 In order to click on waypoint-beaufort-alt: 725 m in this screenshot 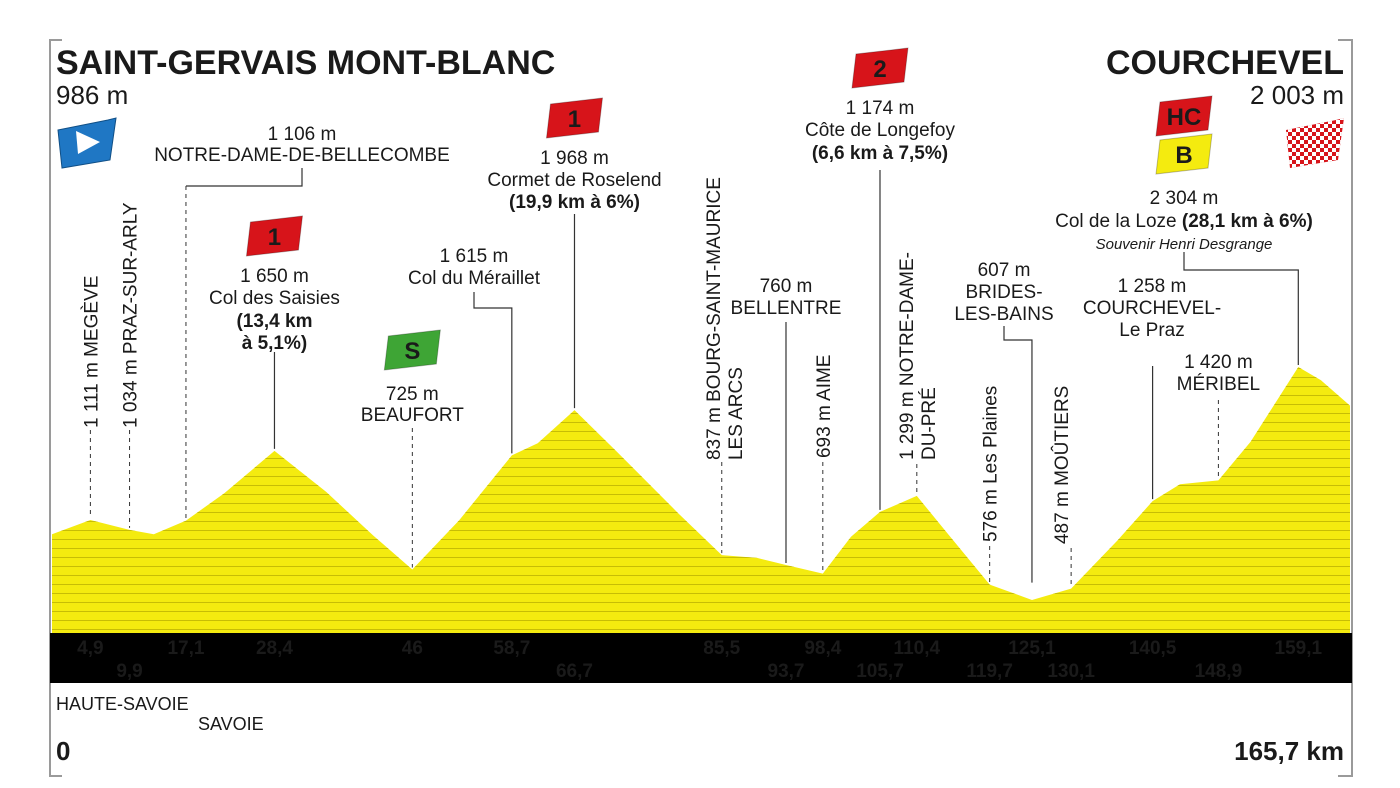, I will do `click(412, 394)`.